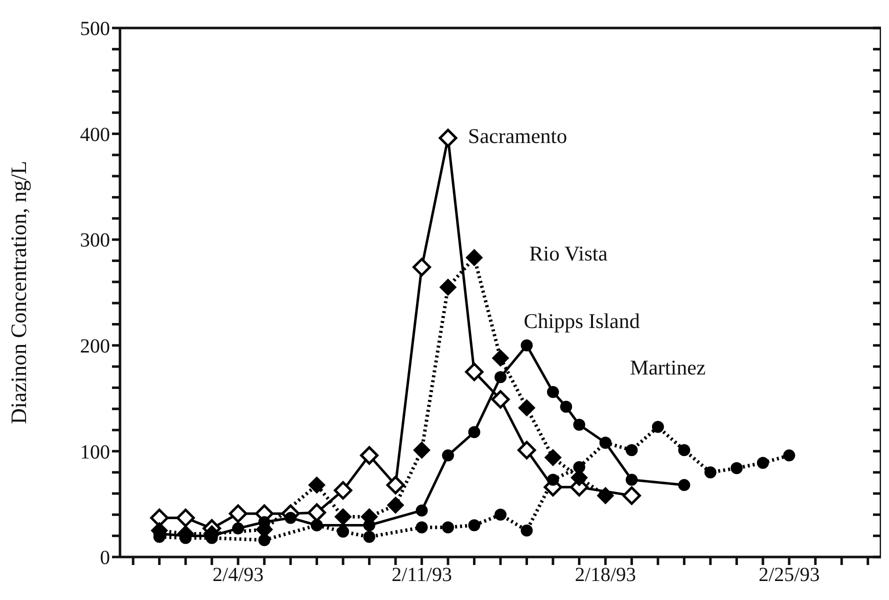 The height and width of the screenshot is (600, 889). What do you see at coordinates (105, 558) in the screenshot?
I see `y-tick-label: 0` at bounding box center [105, 558].